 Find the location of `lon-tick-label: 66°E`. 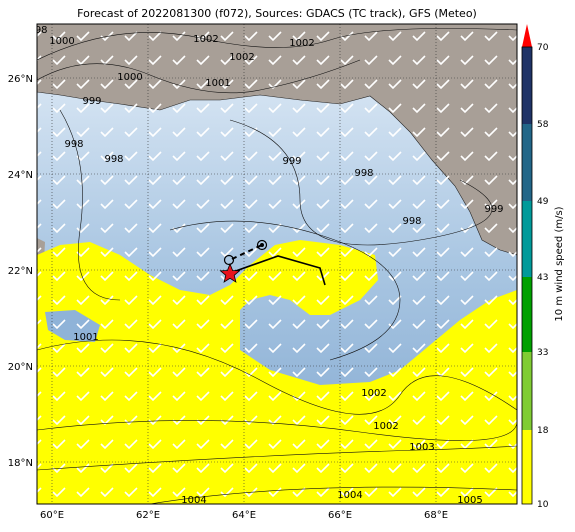

lon-tick-label: 66°E is located at coordinates (340, 515).